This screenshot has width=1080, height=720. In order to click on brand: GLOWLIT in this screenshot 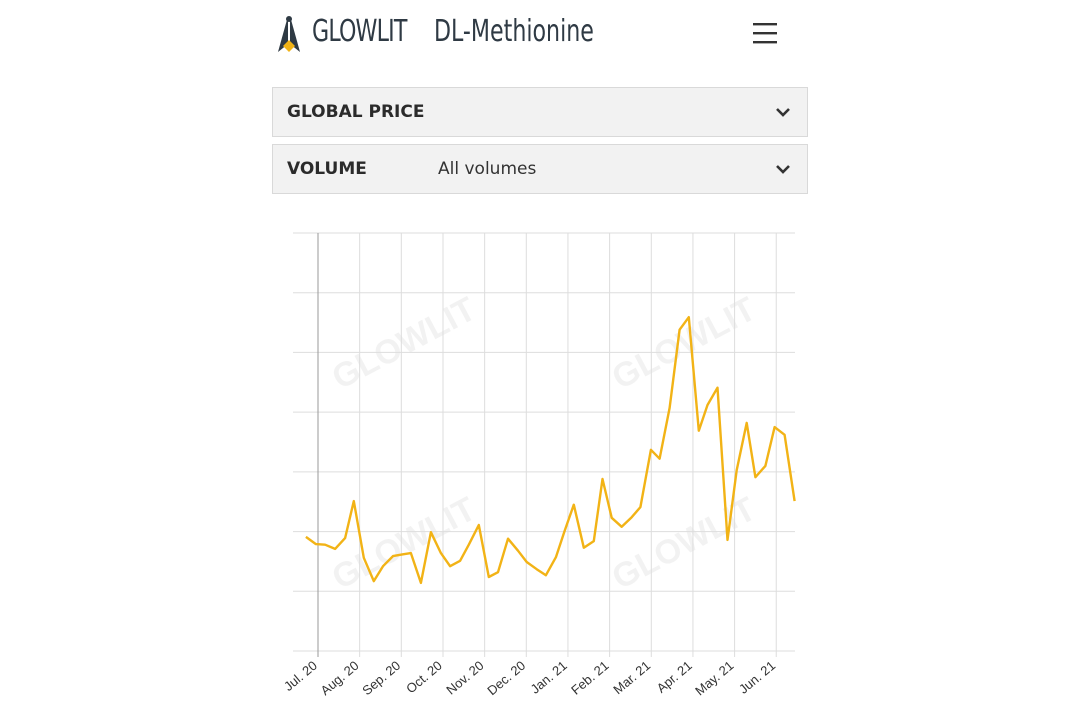, I will do `click(359, 31)`.